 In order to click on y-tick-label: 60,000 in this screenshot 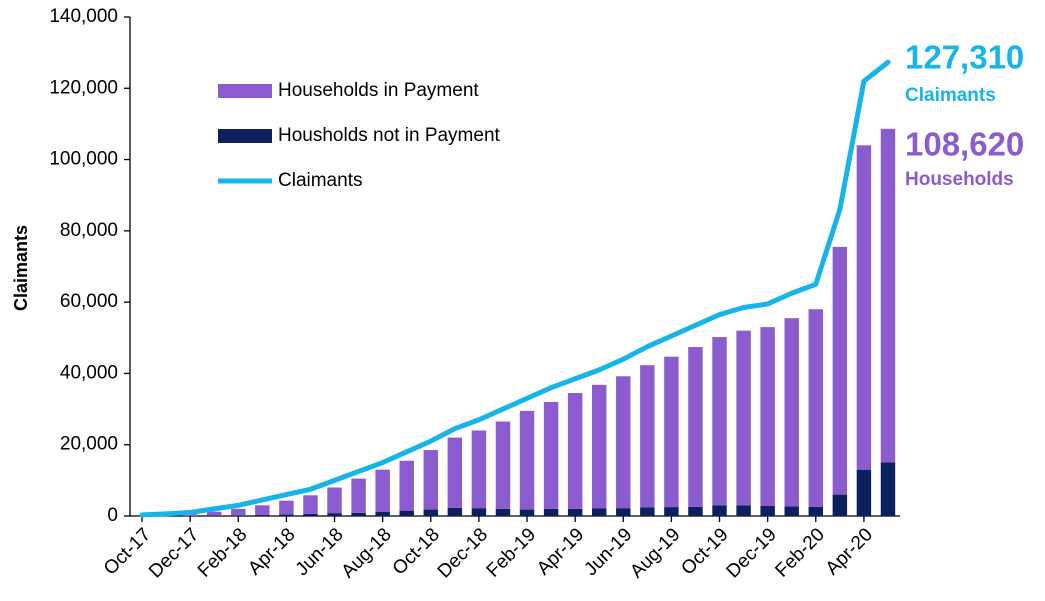, I will do `click(89, 301)`.